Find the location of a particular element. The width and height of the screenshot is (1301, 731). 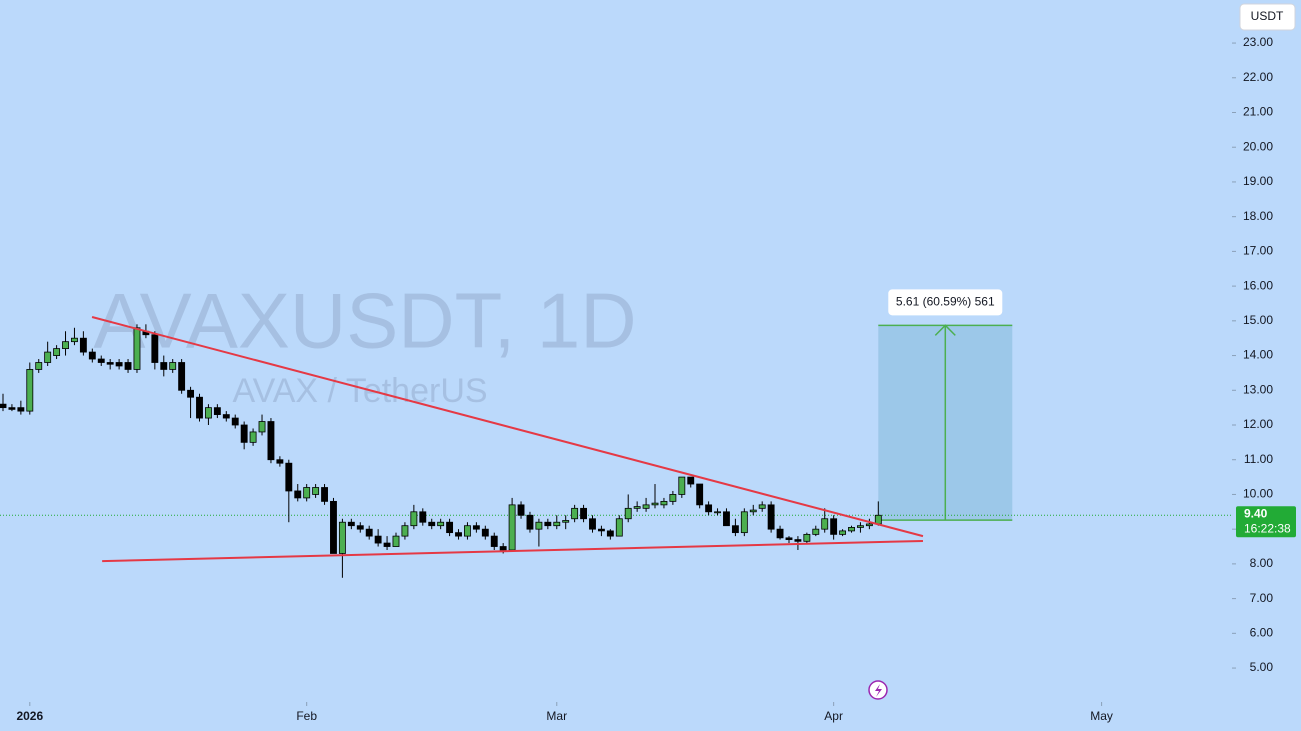

x-tick-label: Feb is located at coordinates (306, 716).